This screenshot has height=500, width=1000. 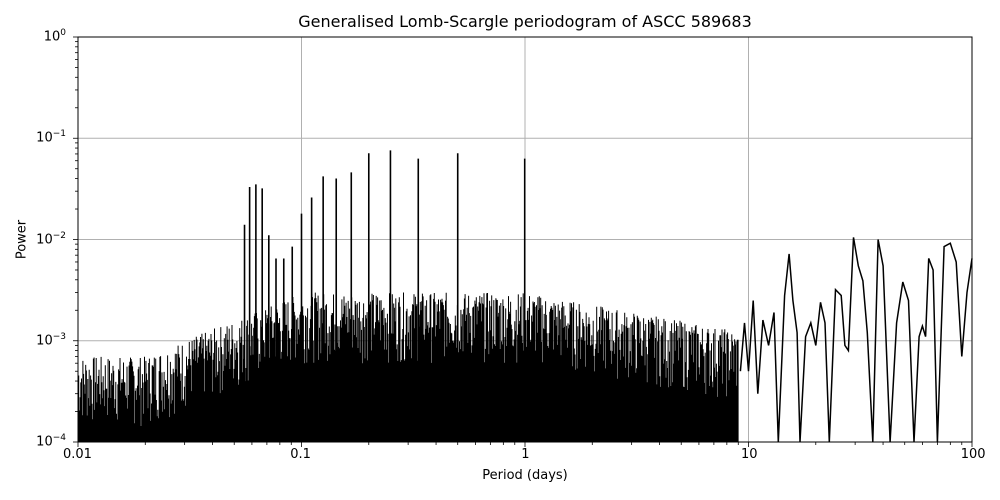 I want to click on long-period-curve, so click(x=856, y=340).